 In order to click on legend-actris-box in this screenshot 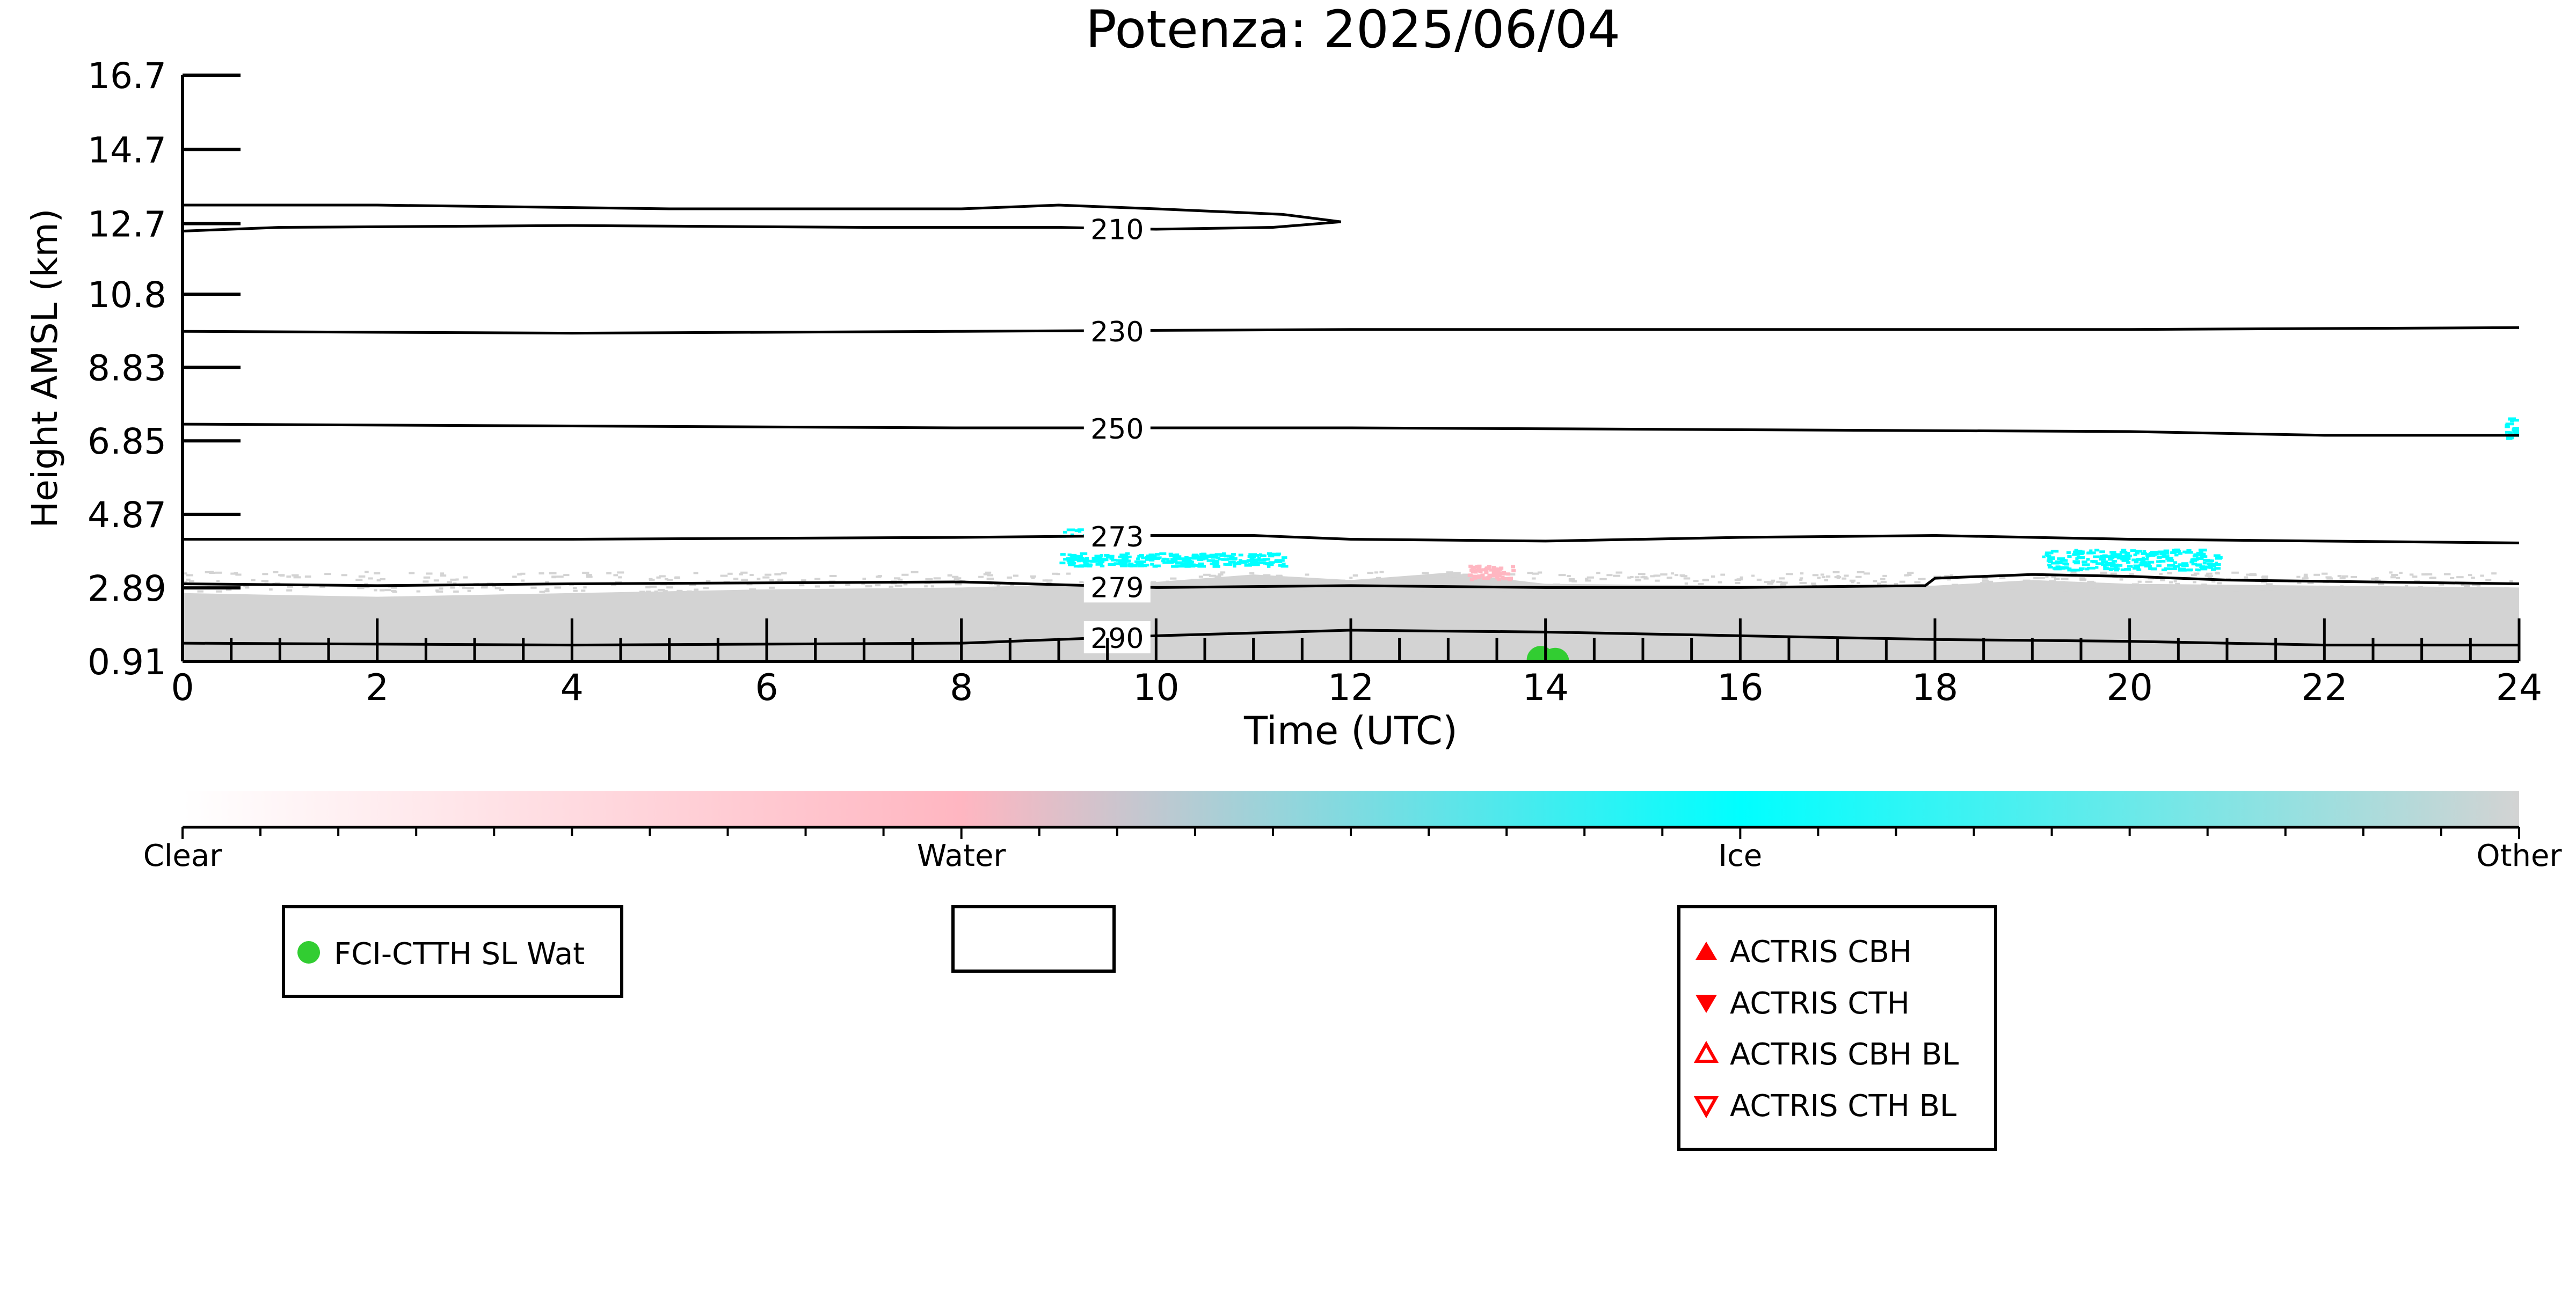, I will do `click(1837, 1028)`.